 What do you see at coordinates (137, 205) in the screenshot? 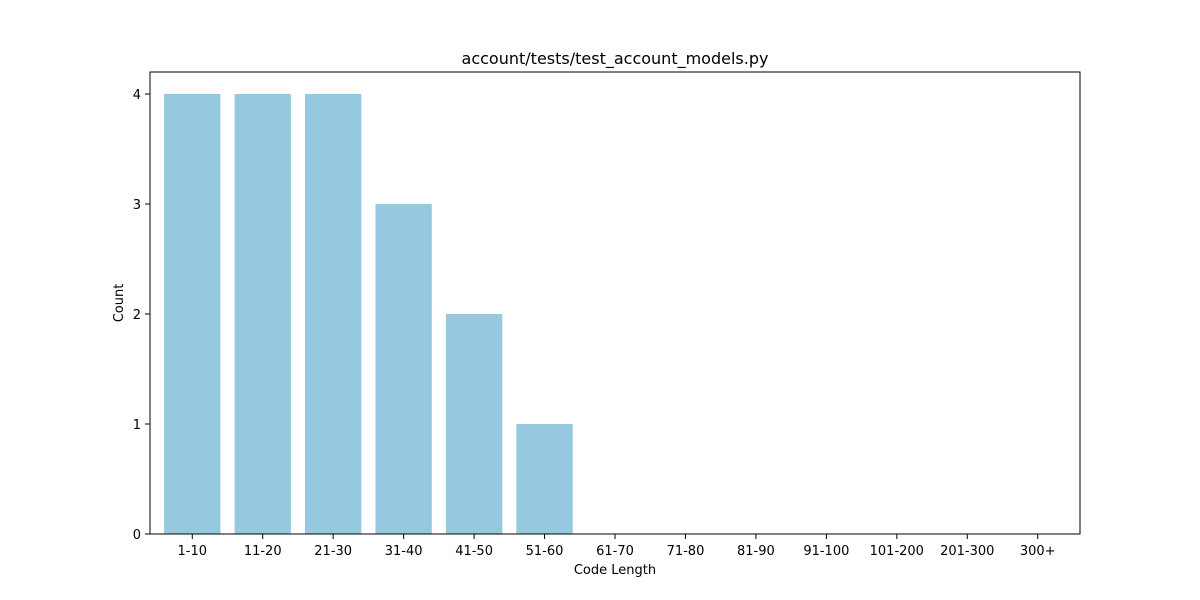
I see `y-tick-label: 3` at bounding box center [137, 205].